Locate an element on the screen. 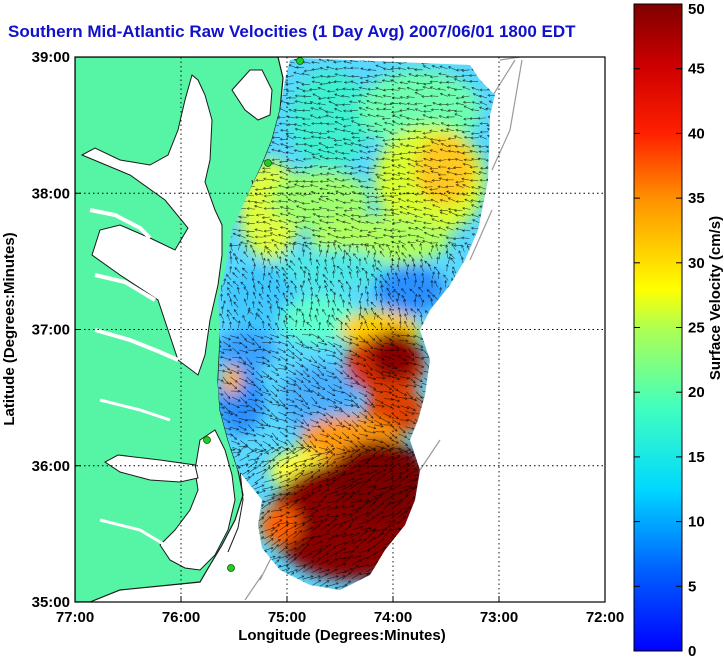 The height and width of the screenshot is (659, 724). colorbar-tick-label: 15 is located at coordinates (696, 457).